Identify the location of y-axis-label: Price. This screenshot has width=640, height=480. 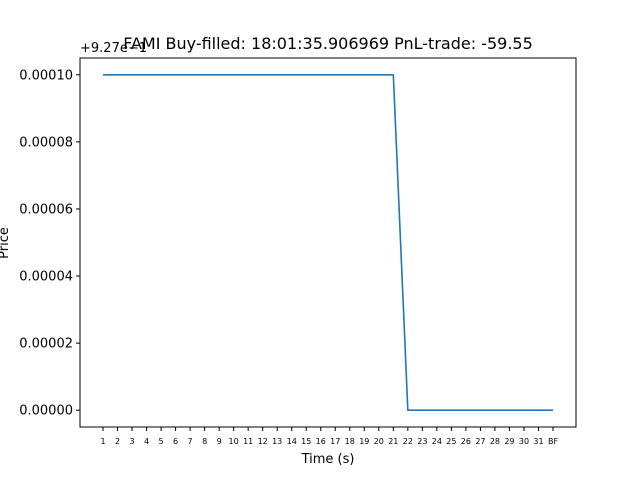
(6, 243).